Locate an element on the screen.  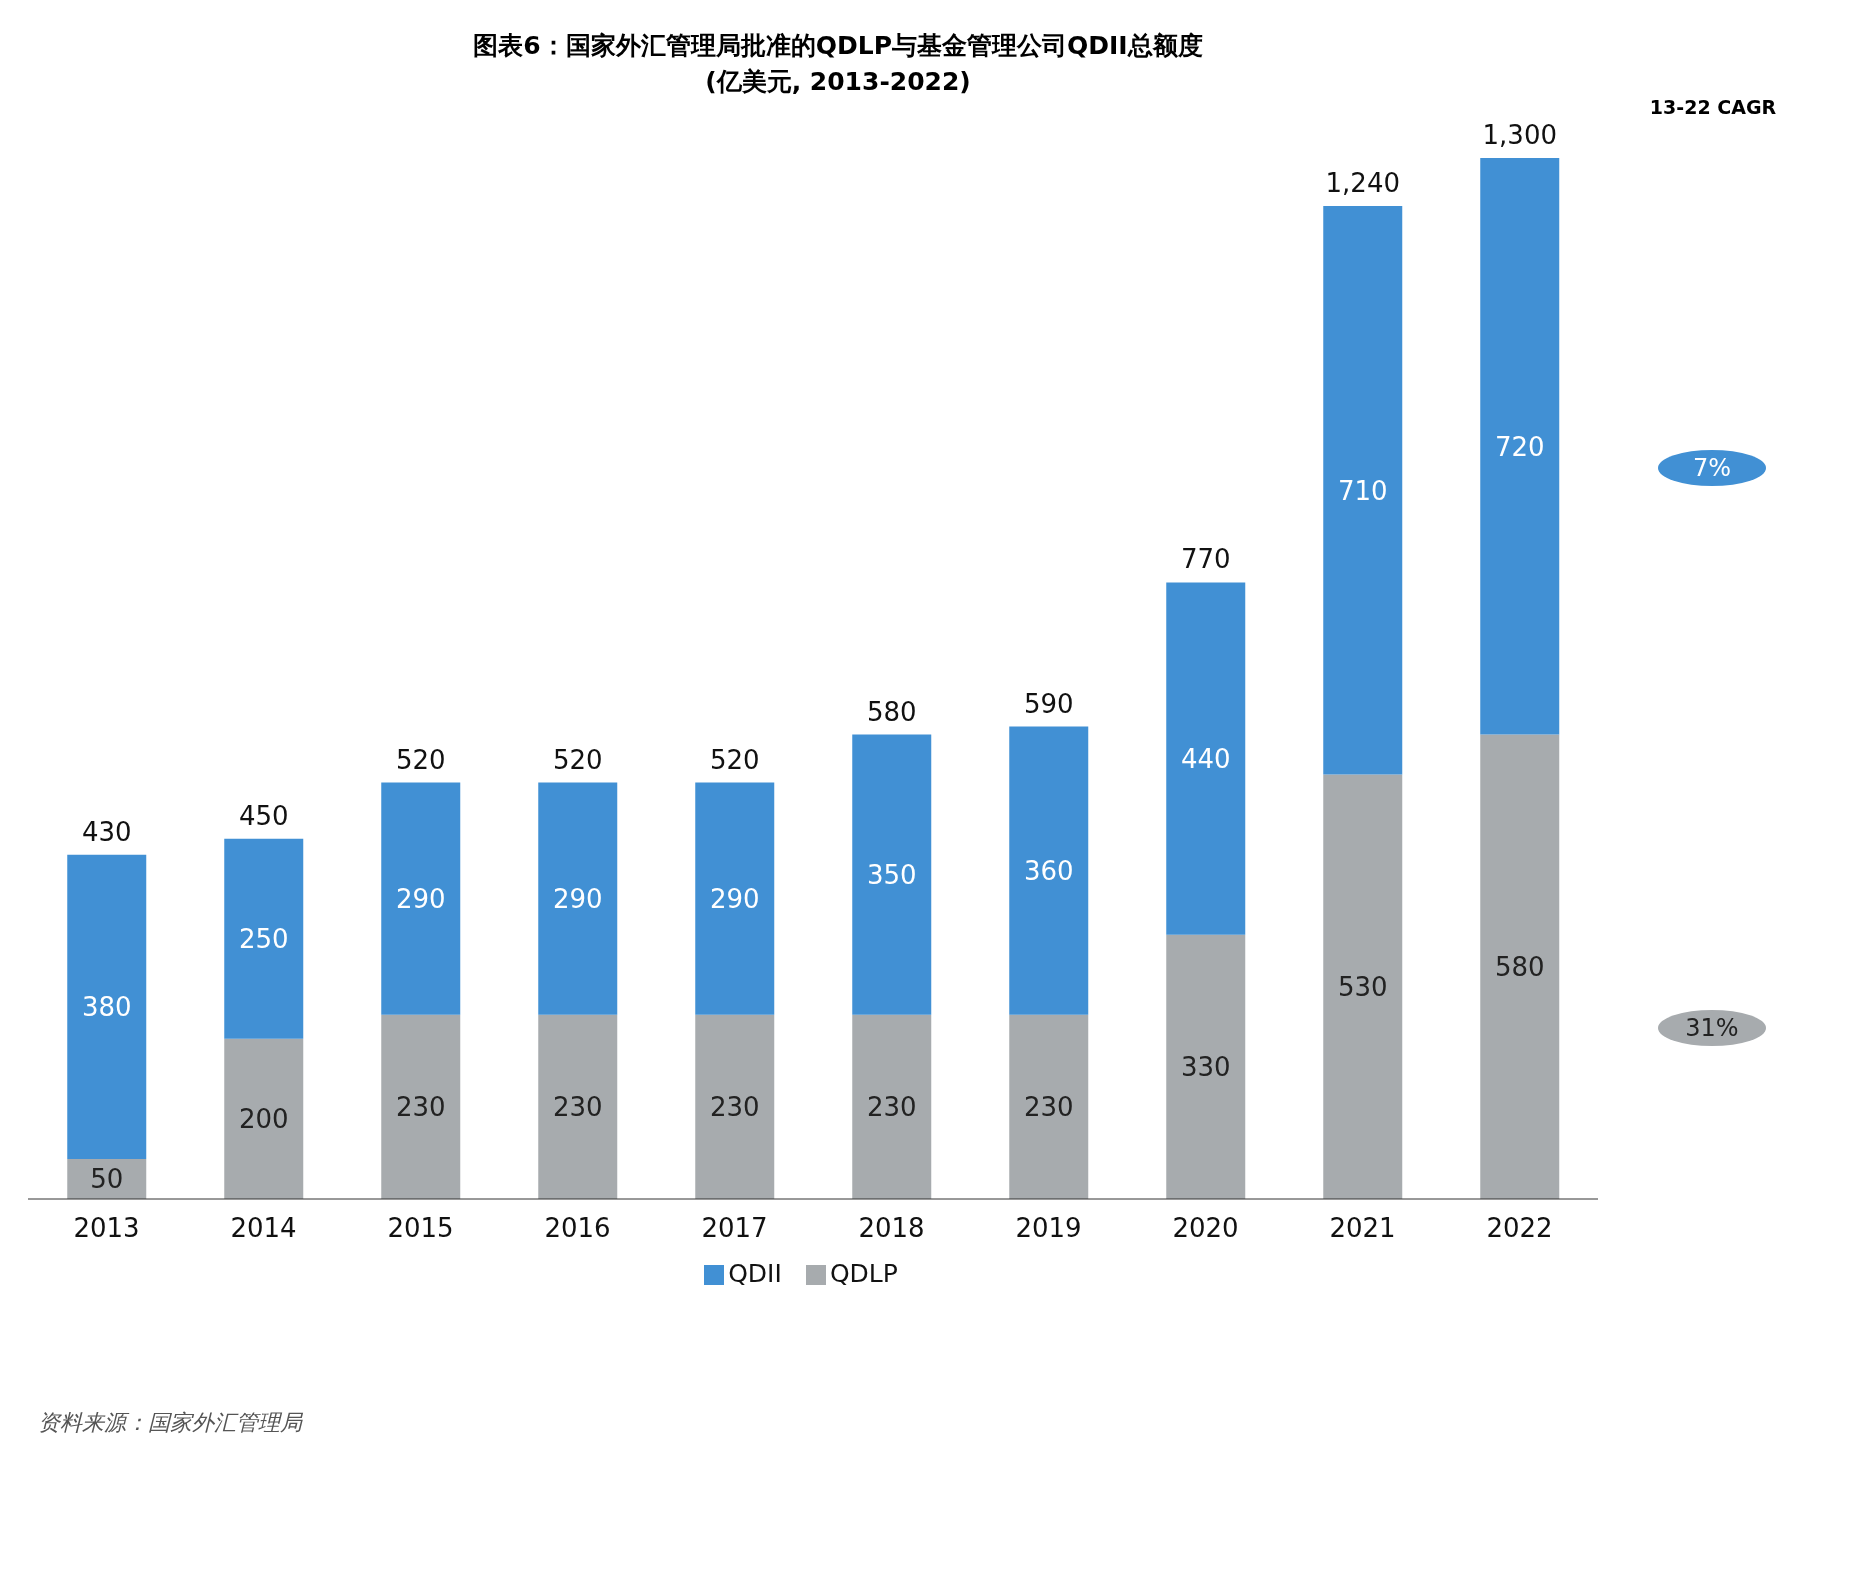
data-label: 530 is located at coordinates (1362, 987).